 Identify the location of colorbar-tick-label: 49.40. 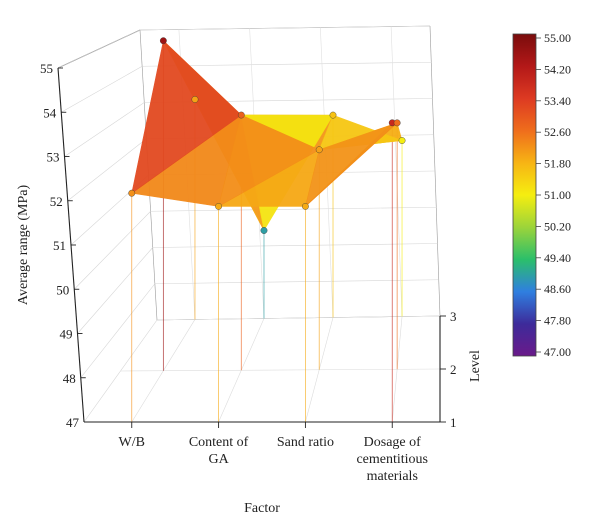
(557, 258).